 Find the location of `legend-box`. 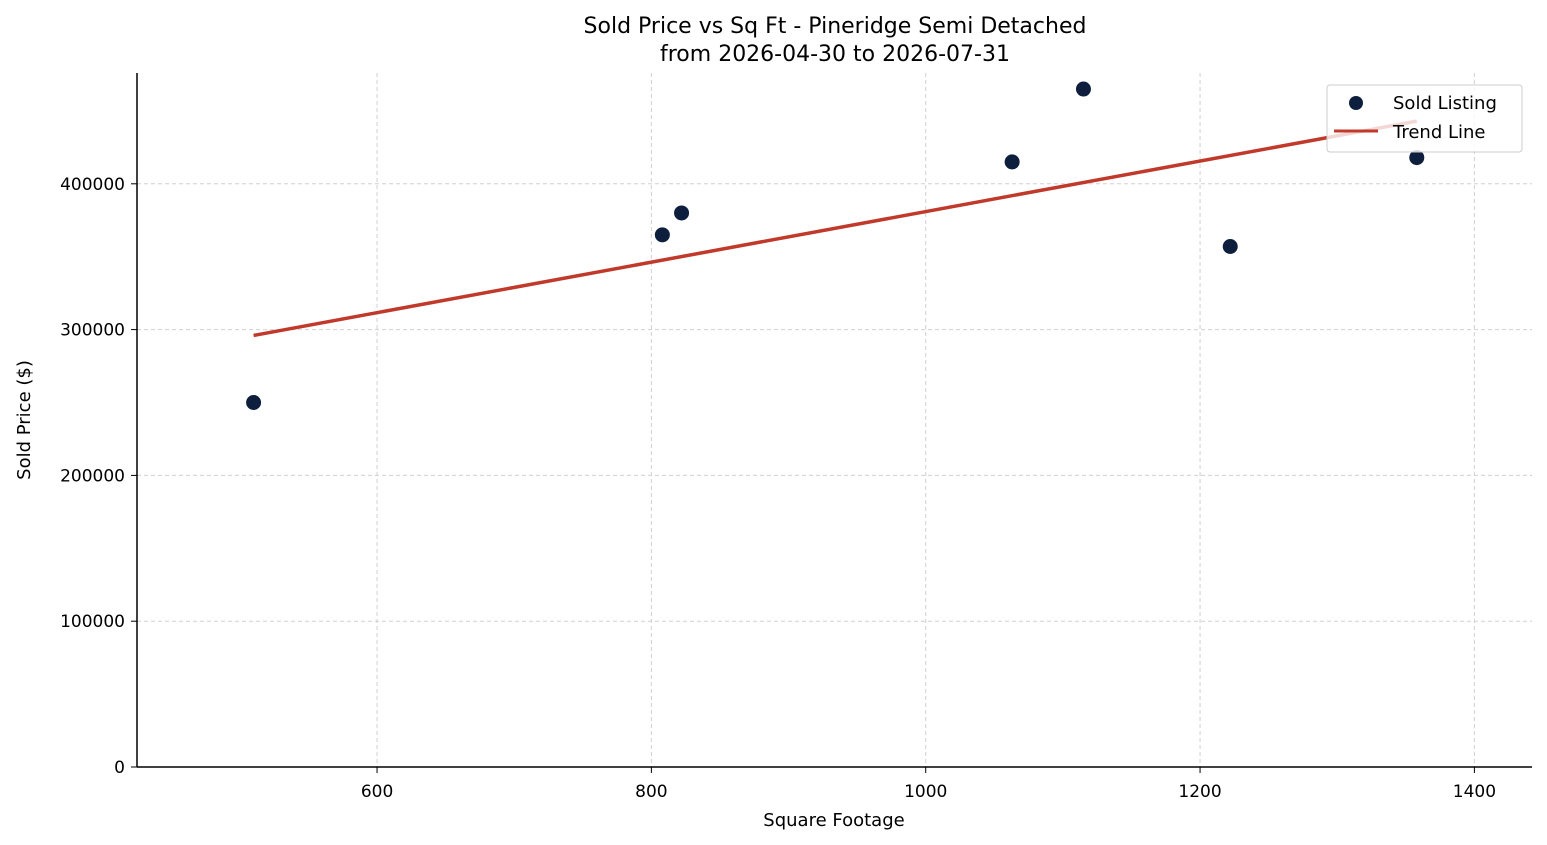

legend-box is located at coordinates (1424, 118).